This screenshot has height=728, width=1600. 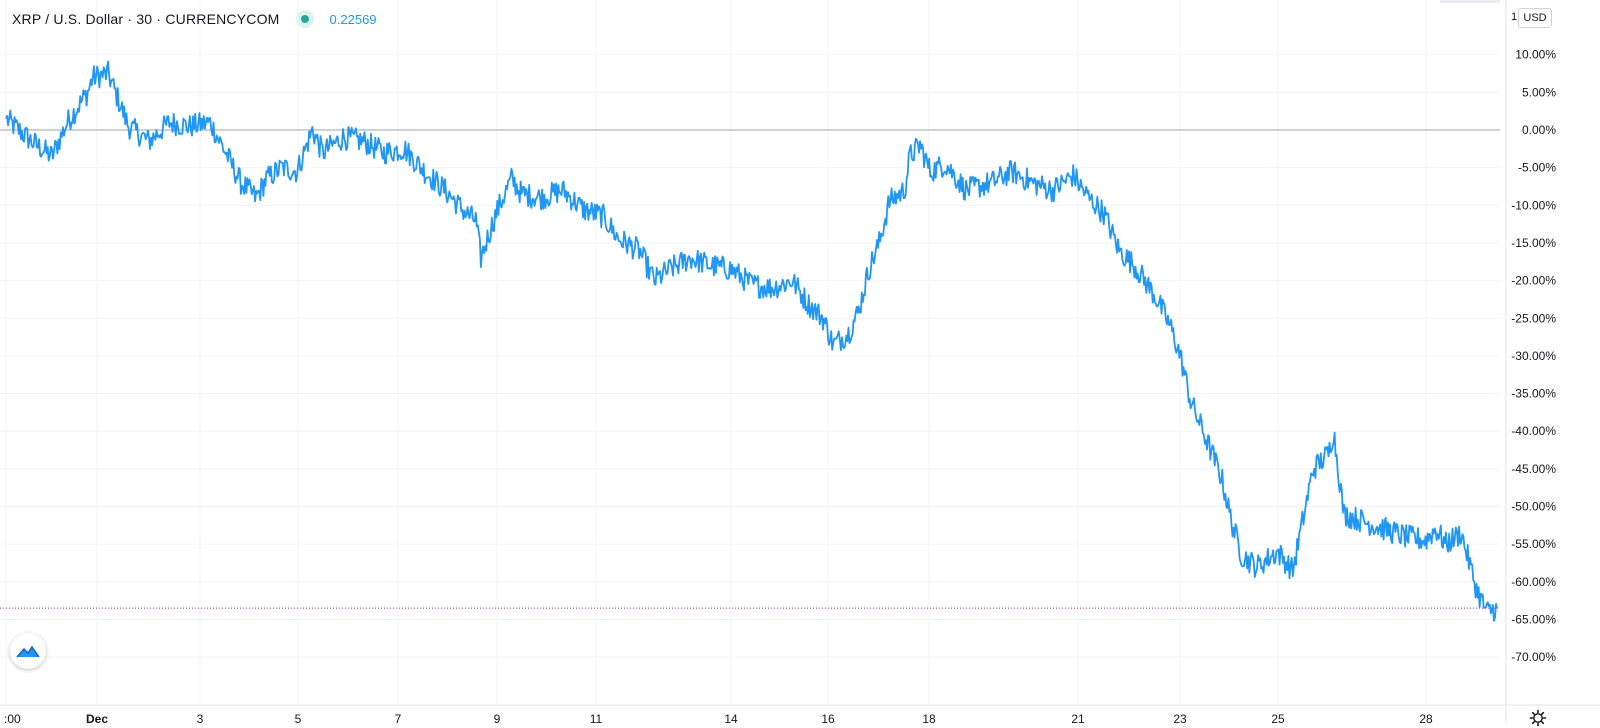 What do you see at coordinates (929, 717) in the screenshot?
I see `x-tick-label: 18` at bounding box center [929, 717].